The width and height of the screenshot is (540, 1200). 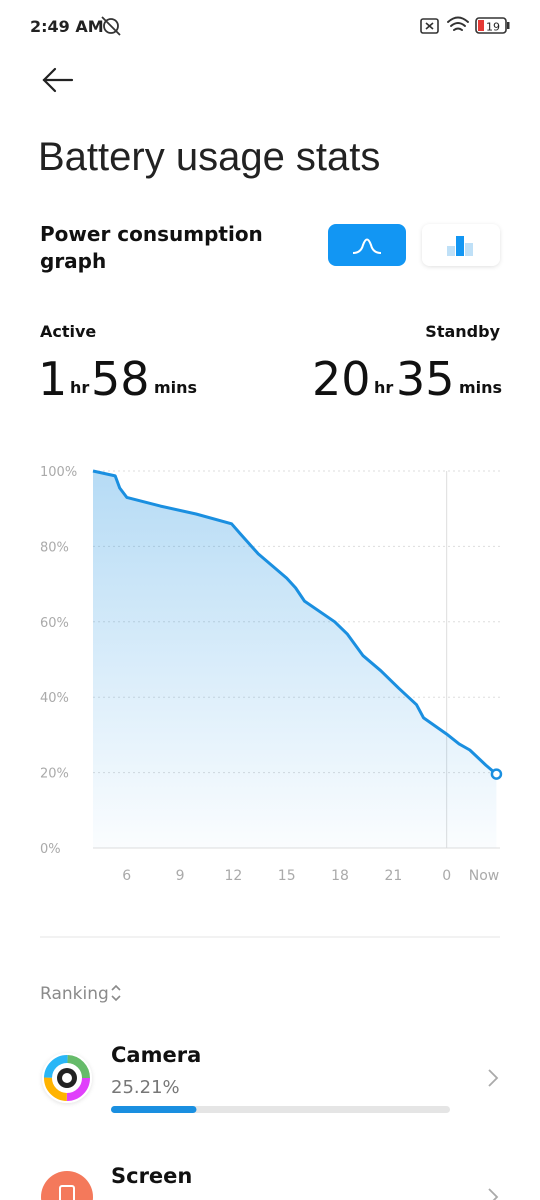 I want to click on active-min-unit: mins, so click(x=175, y=387).